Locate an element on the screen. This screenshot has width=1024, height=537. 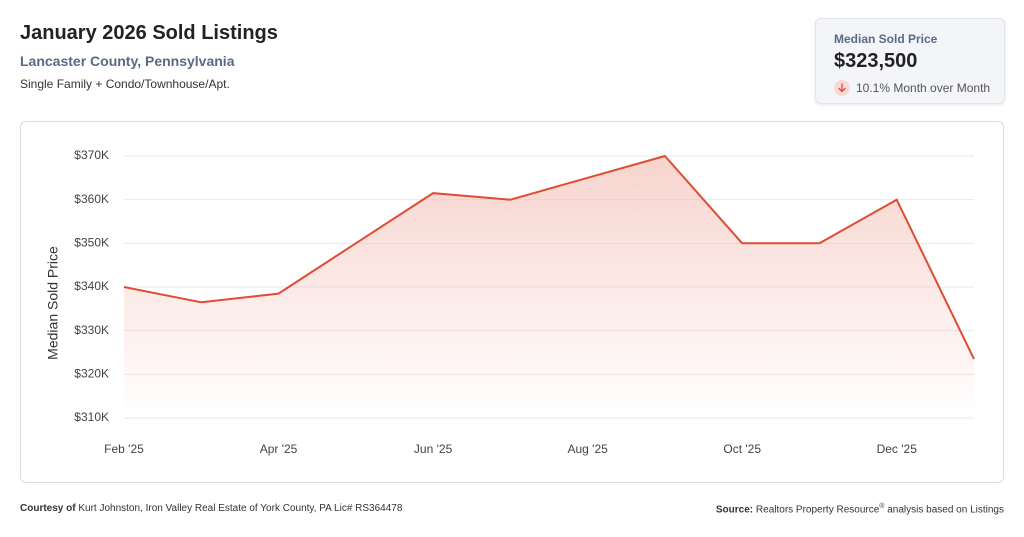
y-tick-label: $320K is located at coordinates (91, 374).